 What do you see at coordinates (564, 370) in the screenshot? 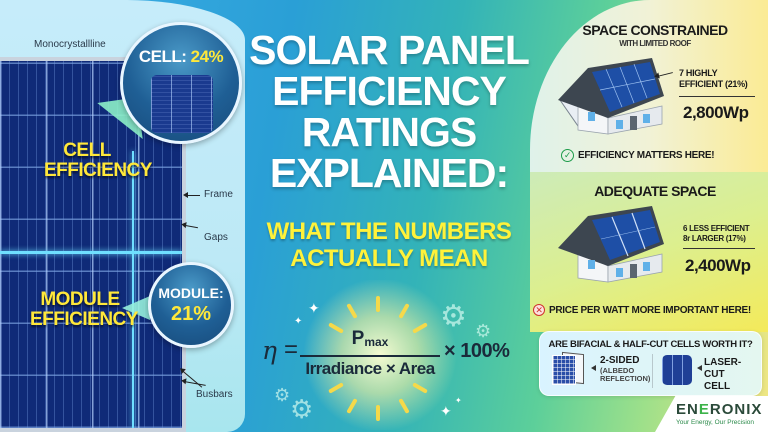
I see `bifacial-panel-icon` at bounding box center [564, 370].